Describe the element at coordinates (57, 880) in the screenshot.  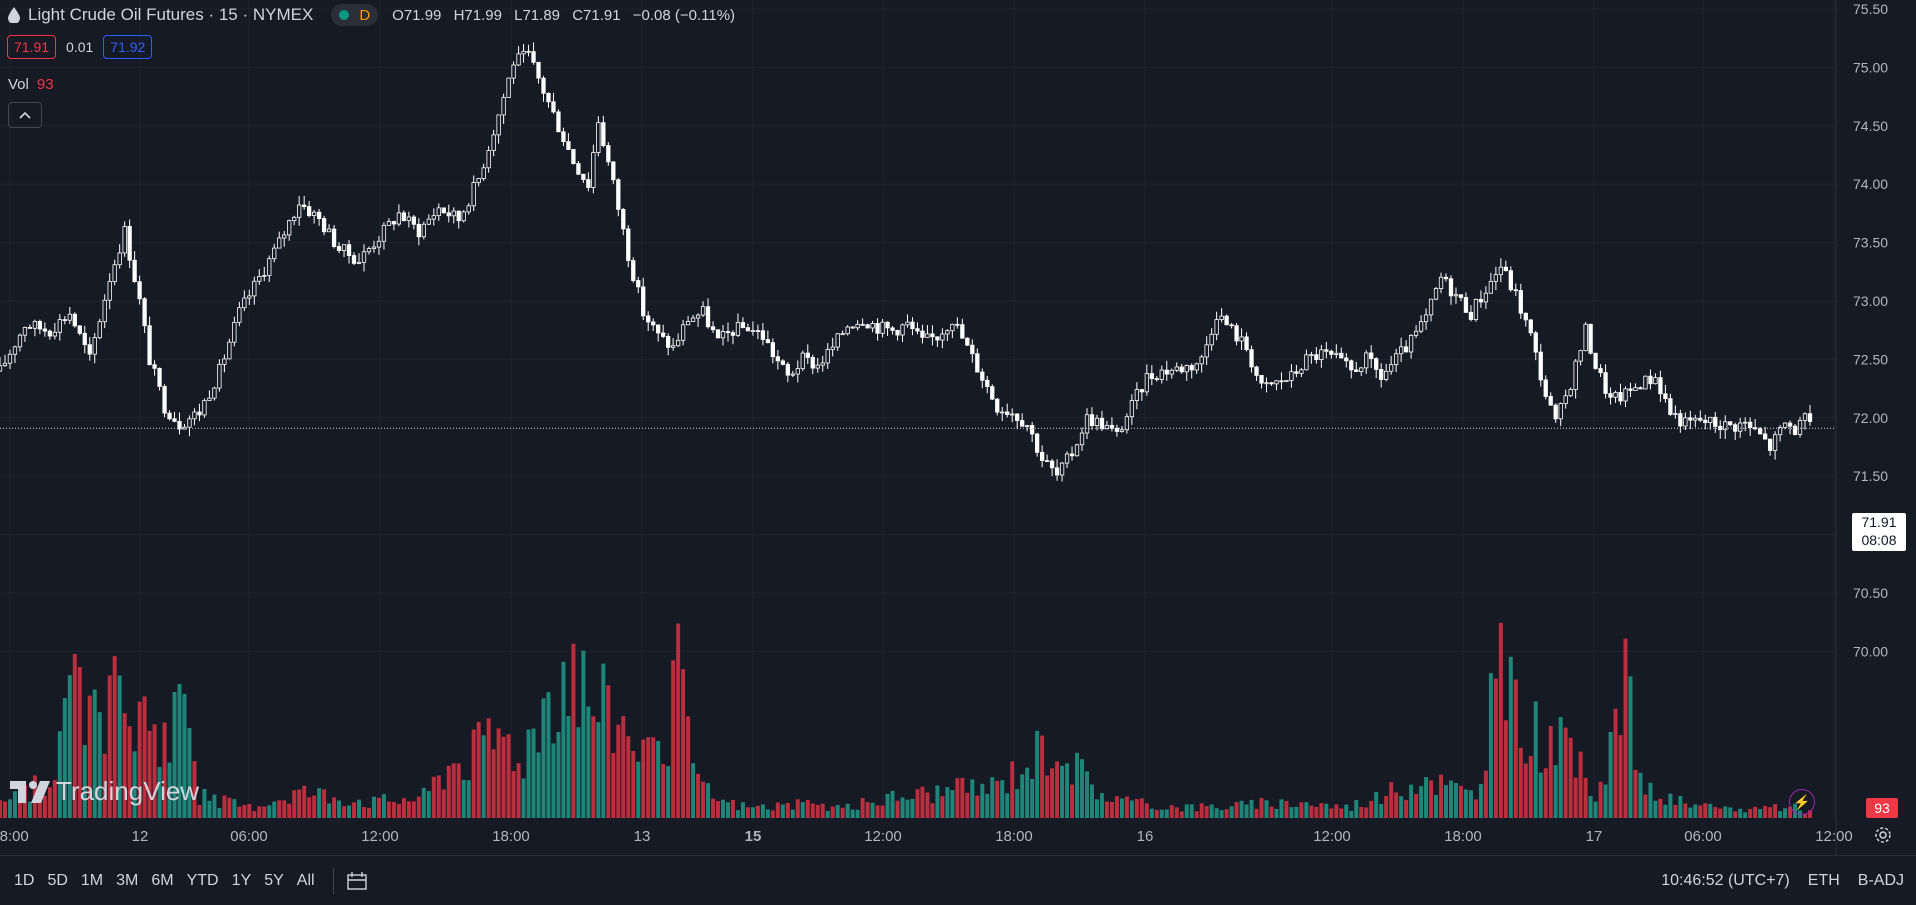
I see `timeframe-5d: 5D` at that location.